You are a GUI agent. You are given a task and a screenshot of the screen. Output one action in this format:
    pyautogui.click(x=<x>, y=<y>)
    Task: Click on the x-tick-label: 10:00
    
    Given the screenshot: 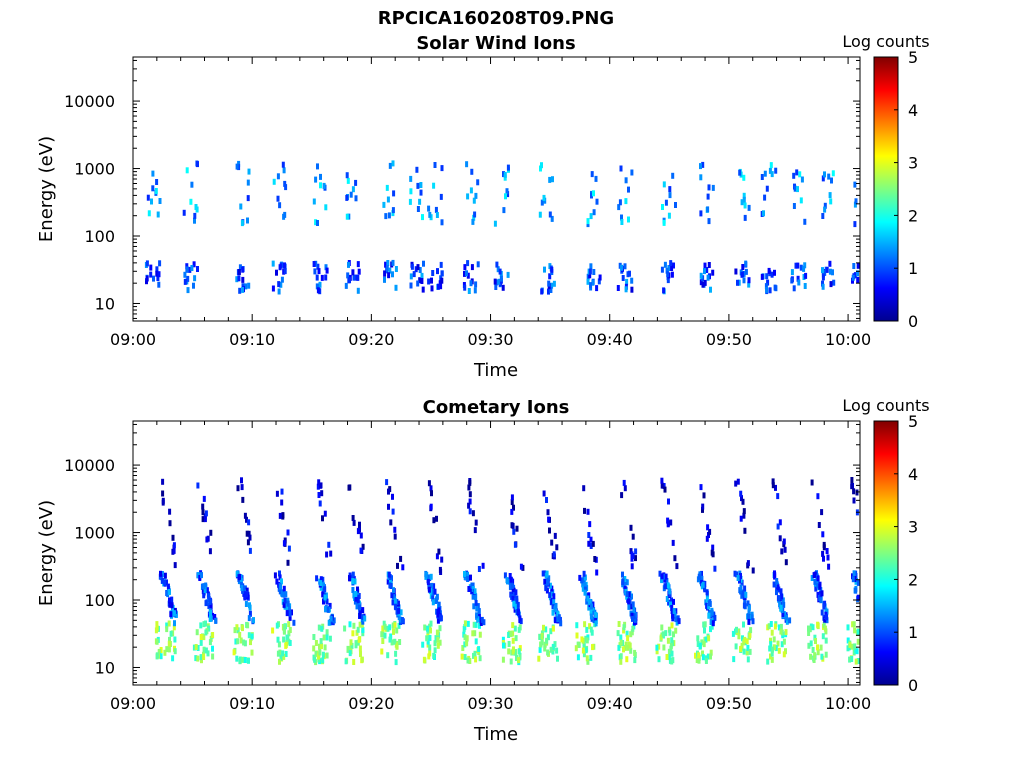 What is the action you would take?
    pyautogui.click(x=848, y=339)
    